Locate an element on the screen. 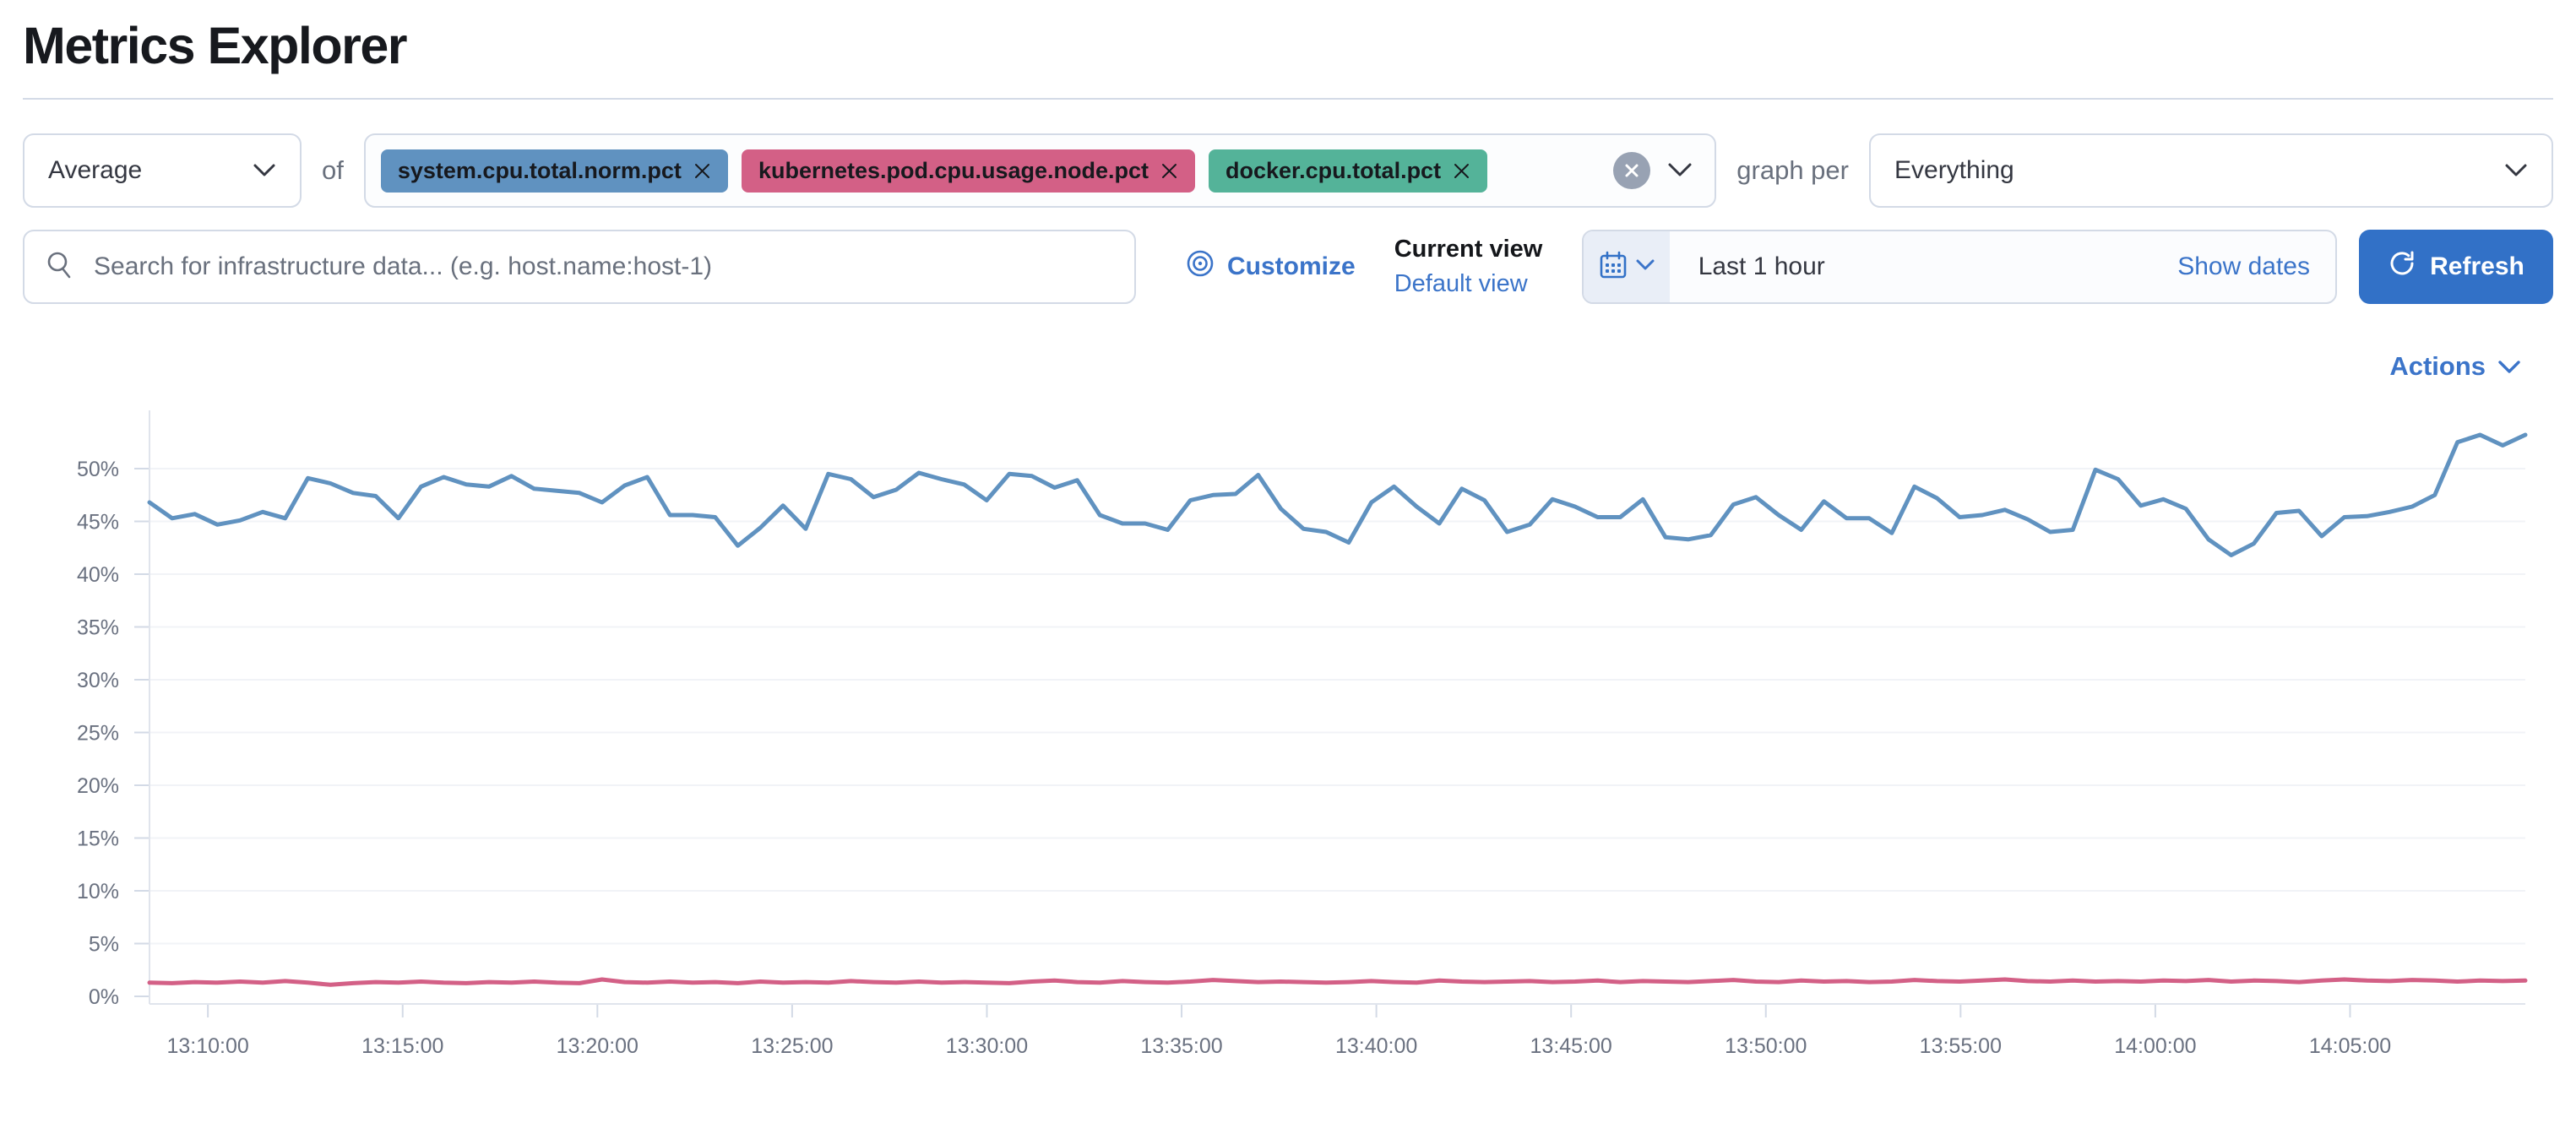 This screenshot has height=1123, width=2576. aggregation-select: Average is located at coordinates (162, 170).